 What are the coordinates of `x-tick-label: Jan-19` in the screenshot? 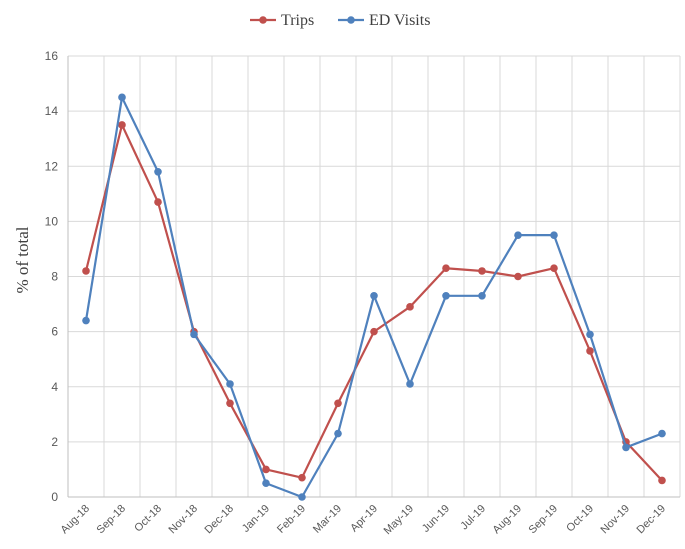 It's located at (256, 519).